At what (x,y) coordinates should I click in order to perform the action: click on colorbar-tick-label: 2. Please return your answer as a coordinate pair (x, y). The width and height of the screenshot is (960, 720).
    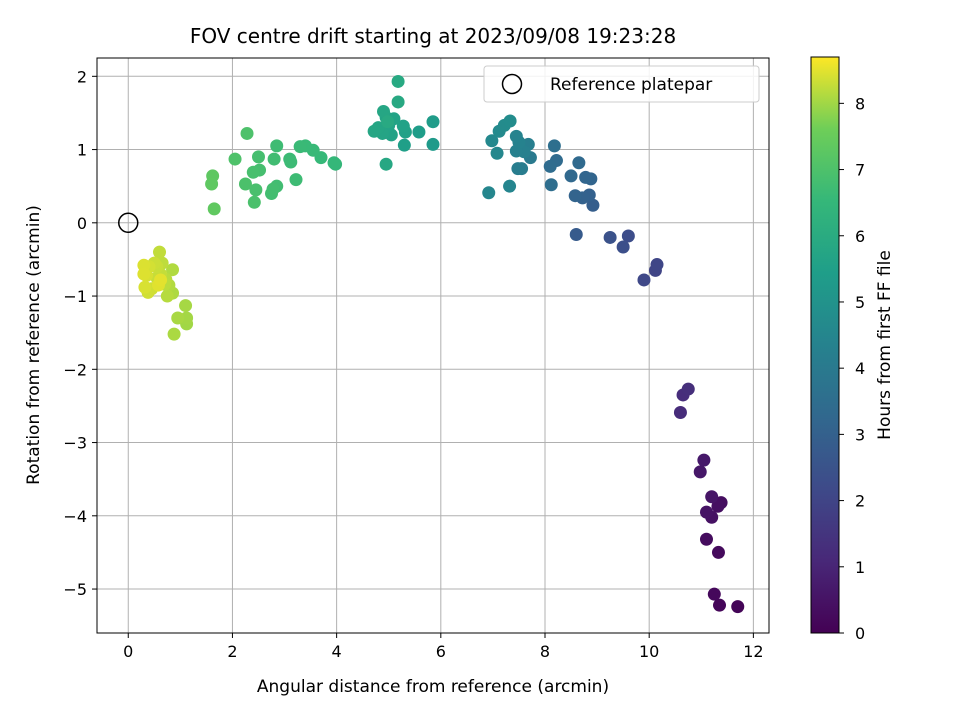
    Looking at the image, I should click on (860, 501).